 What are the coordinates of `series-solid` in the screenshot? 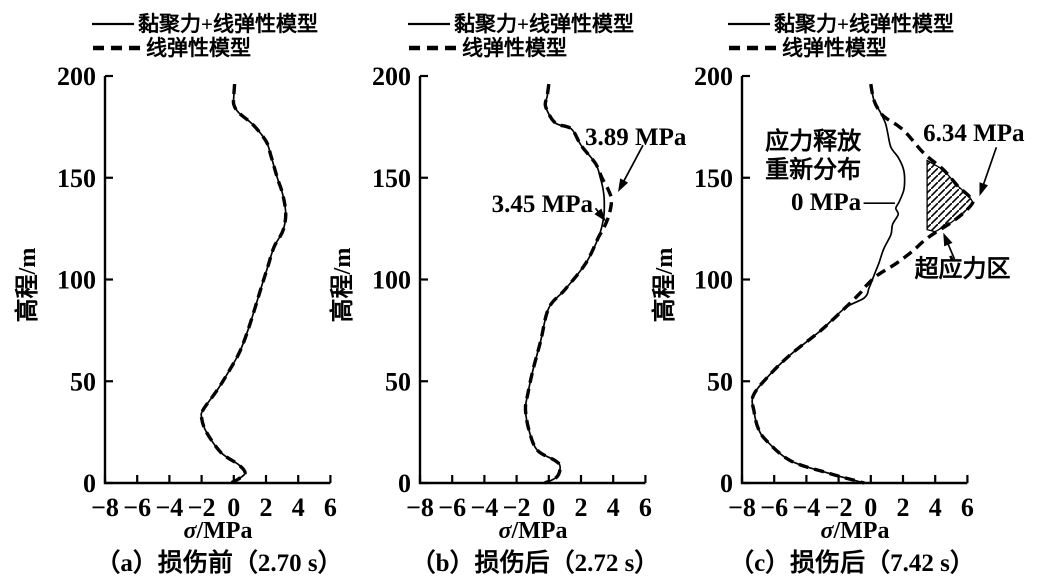 It's located at (243, 284).